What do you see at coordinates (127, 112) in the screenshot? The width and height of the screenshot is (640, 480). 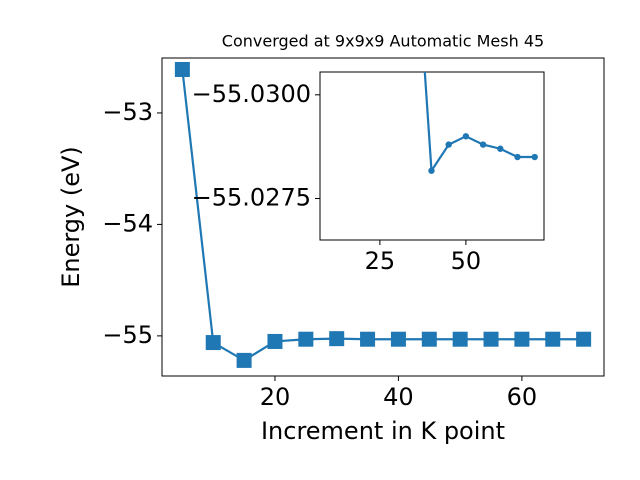 I see `y-tick-label: −53` at bounding box center [127, 112].